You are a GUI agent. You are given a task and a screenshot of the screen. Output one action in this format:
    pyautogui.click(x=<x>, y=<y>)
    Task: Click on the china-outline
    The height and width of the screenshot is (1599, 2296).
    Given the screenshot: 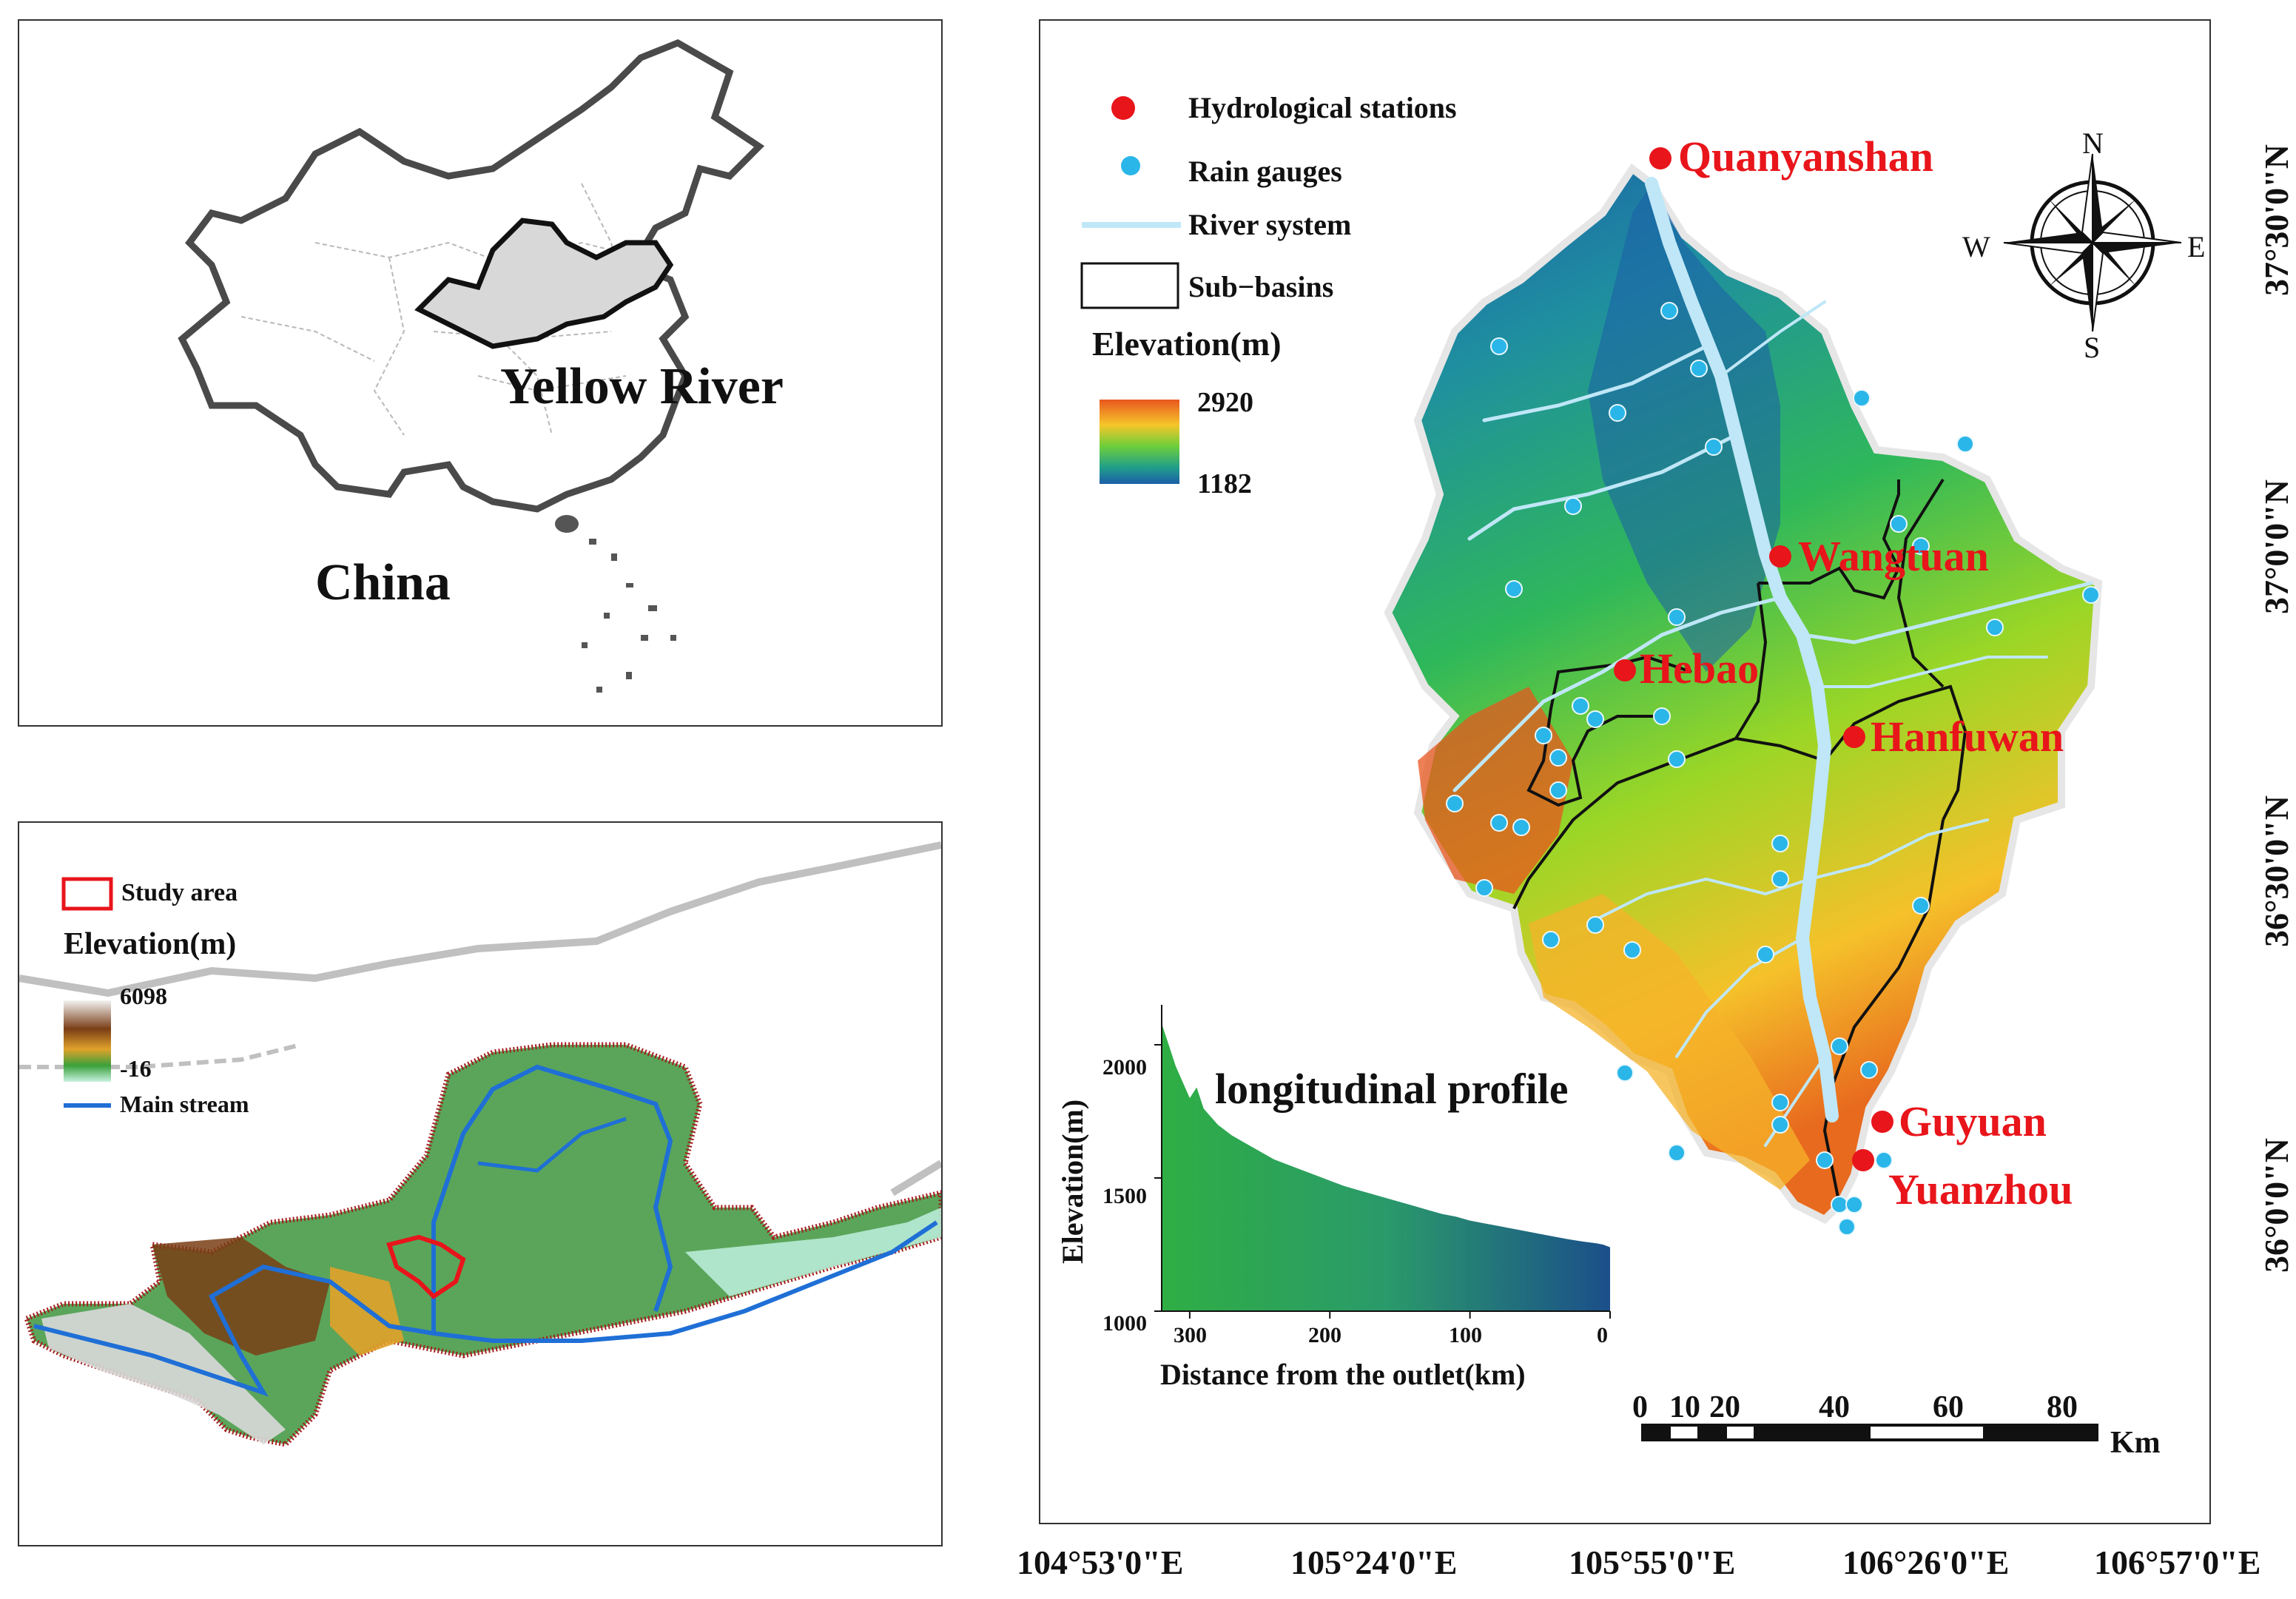 What is the action you would take?
    pyautogui.click(x=471, y=276)
    